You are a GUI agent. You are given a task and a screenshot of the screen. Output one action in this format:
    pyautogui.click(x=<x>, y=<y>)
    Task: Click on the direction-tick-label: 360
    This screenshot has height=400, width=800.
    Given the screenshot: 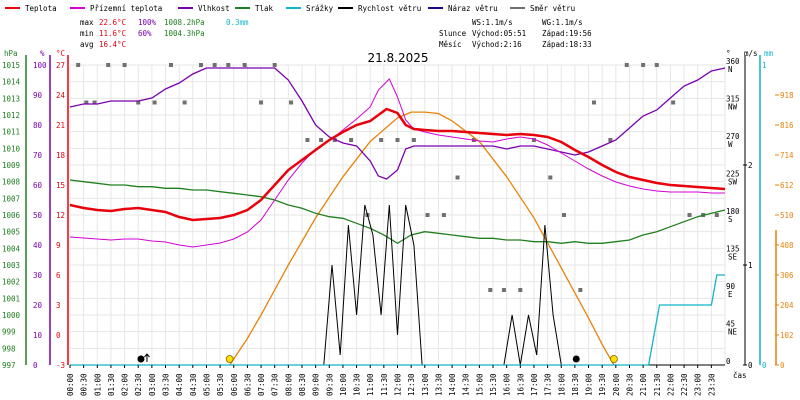 What is the action you would take?
    pyautogui.click(x=733, y=61)
    